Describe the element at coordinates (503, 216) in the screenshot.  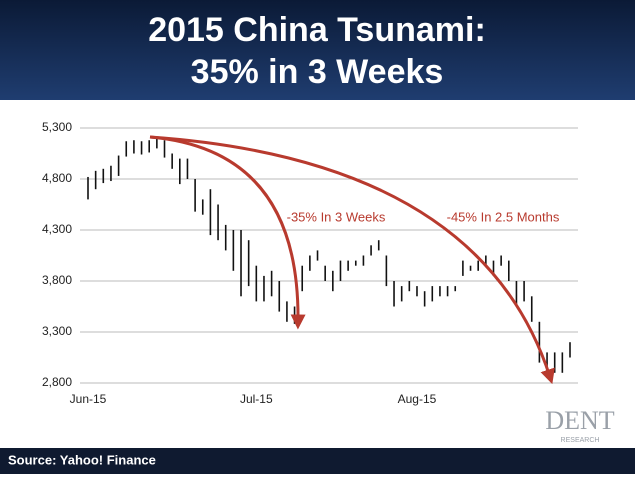
I see `annotation: -45% In 2.5 Months` at that location.